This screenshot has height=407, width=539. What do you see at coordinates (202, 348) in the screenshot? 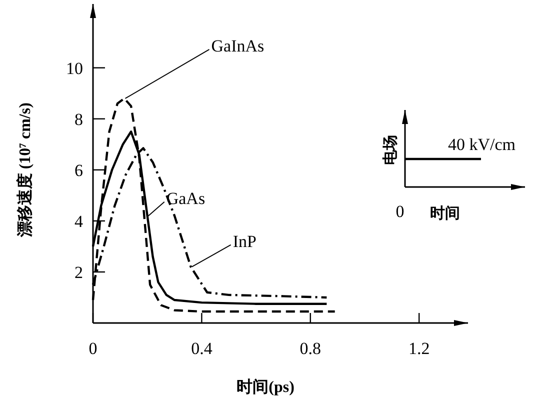
I see `x-tick-label: 0.4` at bounding box center [202, 348].